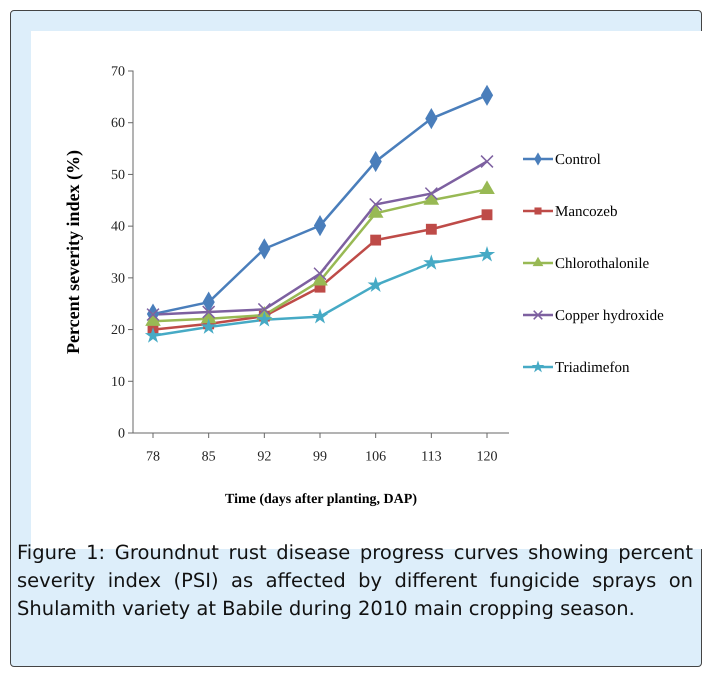  Describe the element at coordinates (578, 160) in the screenshot. I see `legend-label: Control` at that location.